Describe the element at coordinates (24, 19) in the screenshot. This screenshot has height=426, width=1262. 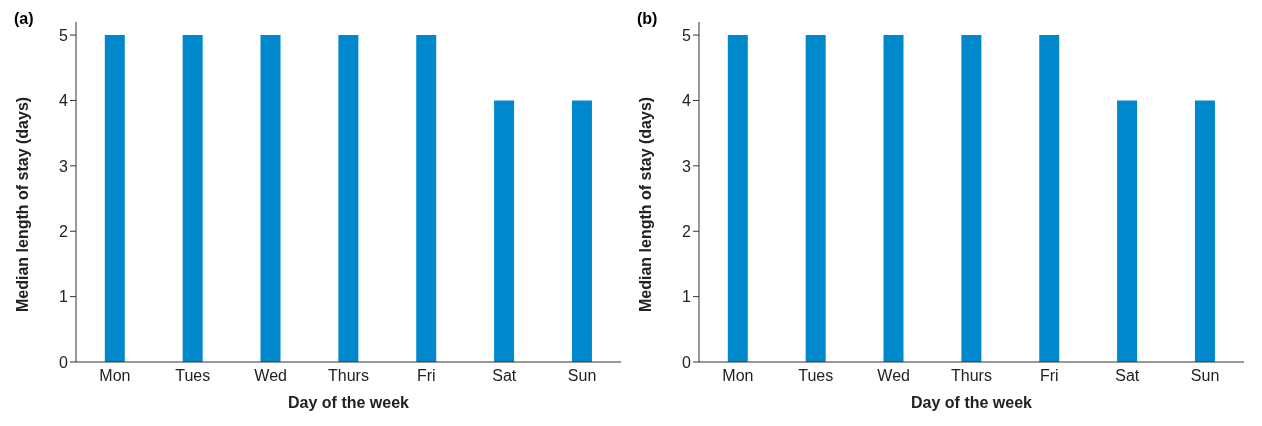
I see `chart-title: (a)` at that location.